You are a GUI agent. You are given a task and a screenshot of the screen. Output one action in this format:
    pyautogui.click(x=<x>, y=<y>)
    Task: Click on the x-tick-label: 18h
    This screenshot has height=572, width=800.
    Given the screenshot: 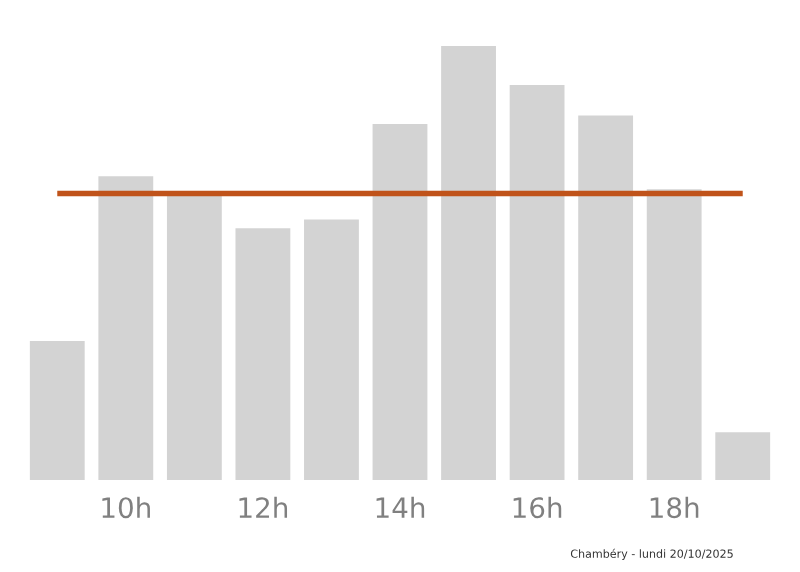 What is the action you would take?
    pyautogui.click(x=674, y=507)
    